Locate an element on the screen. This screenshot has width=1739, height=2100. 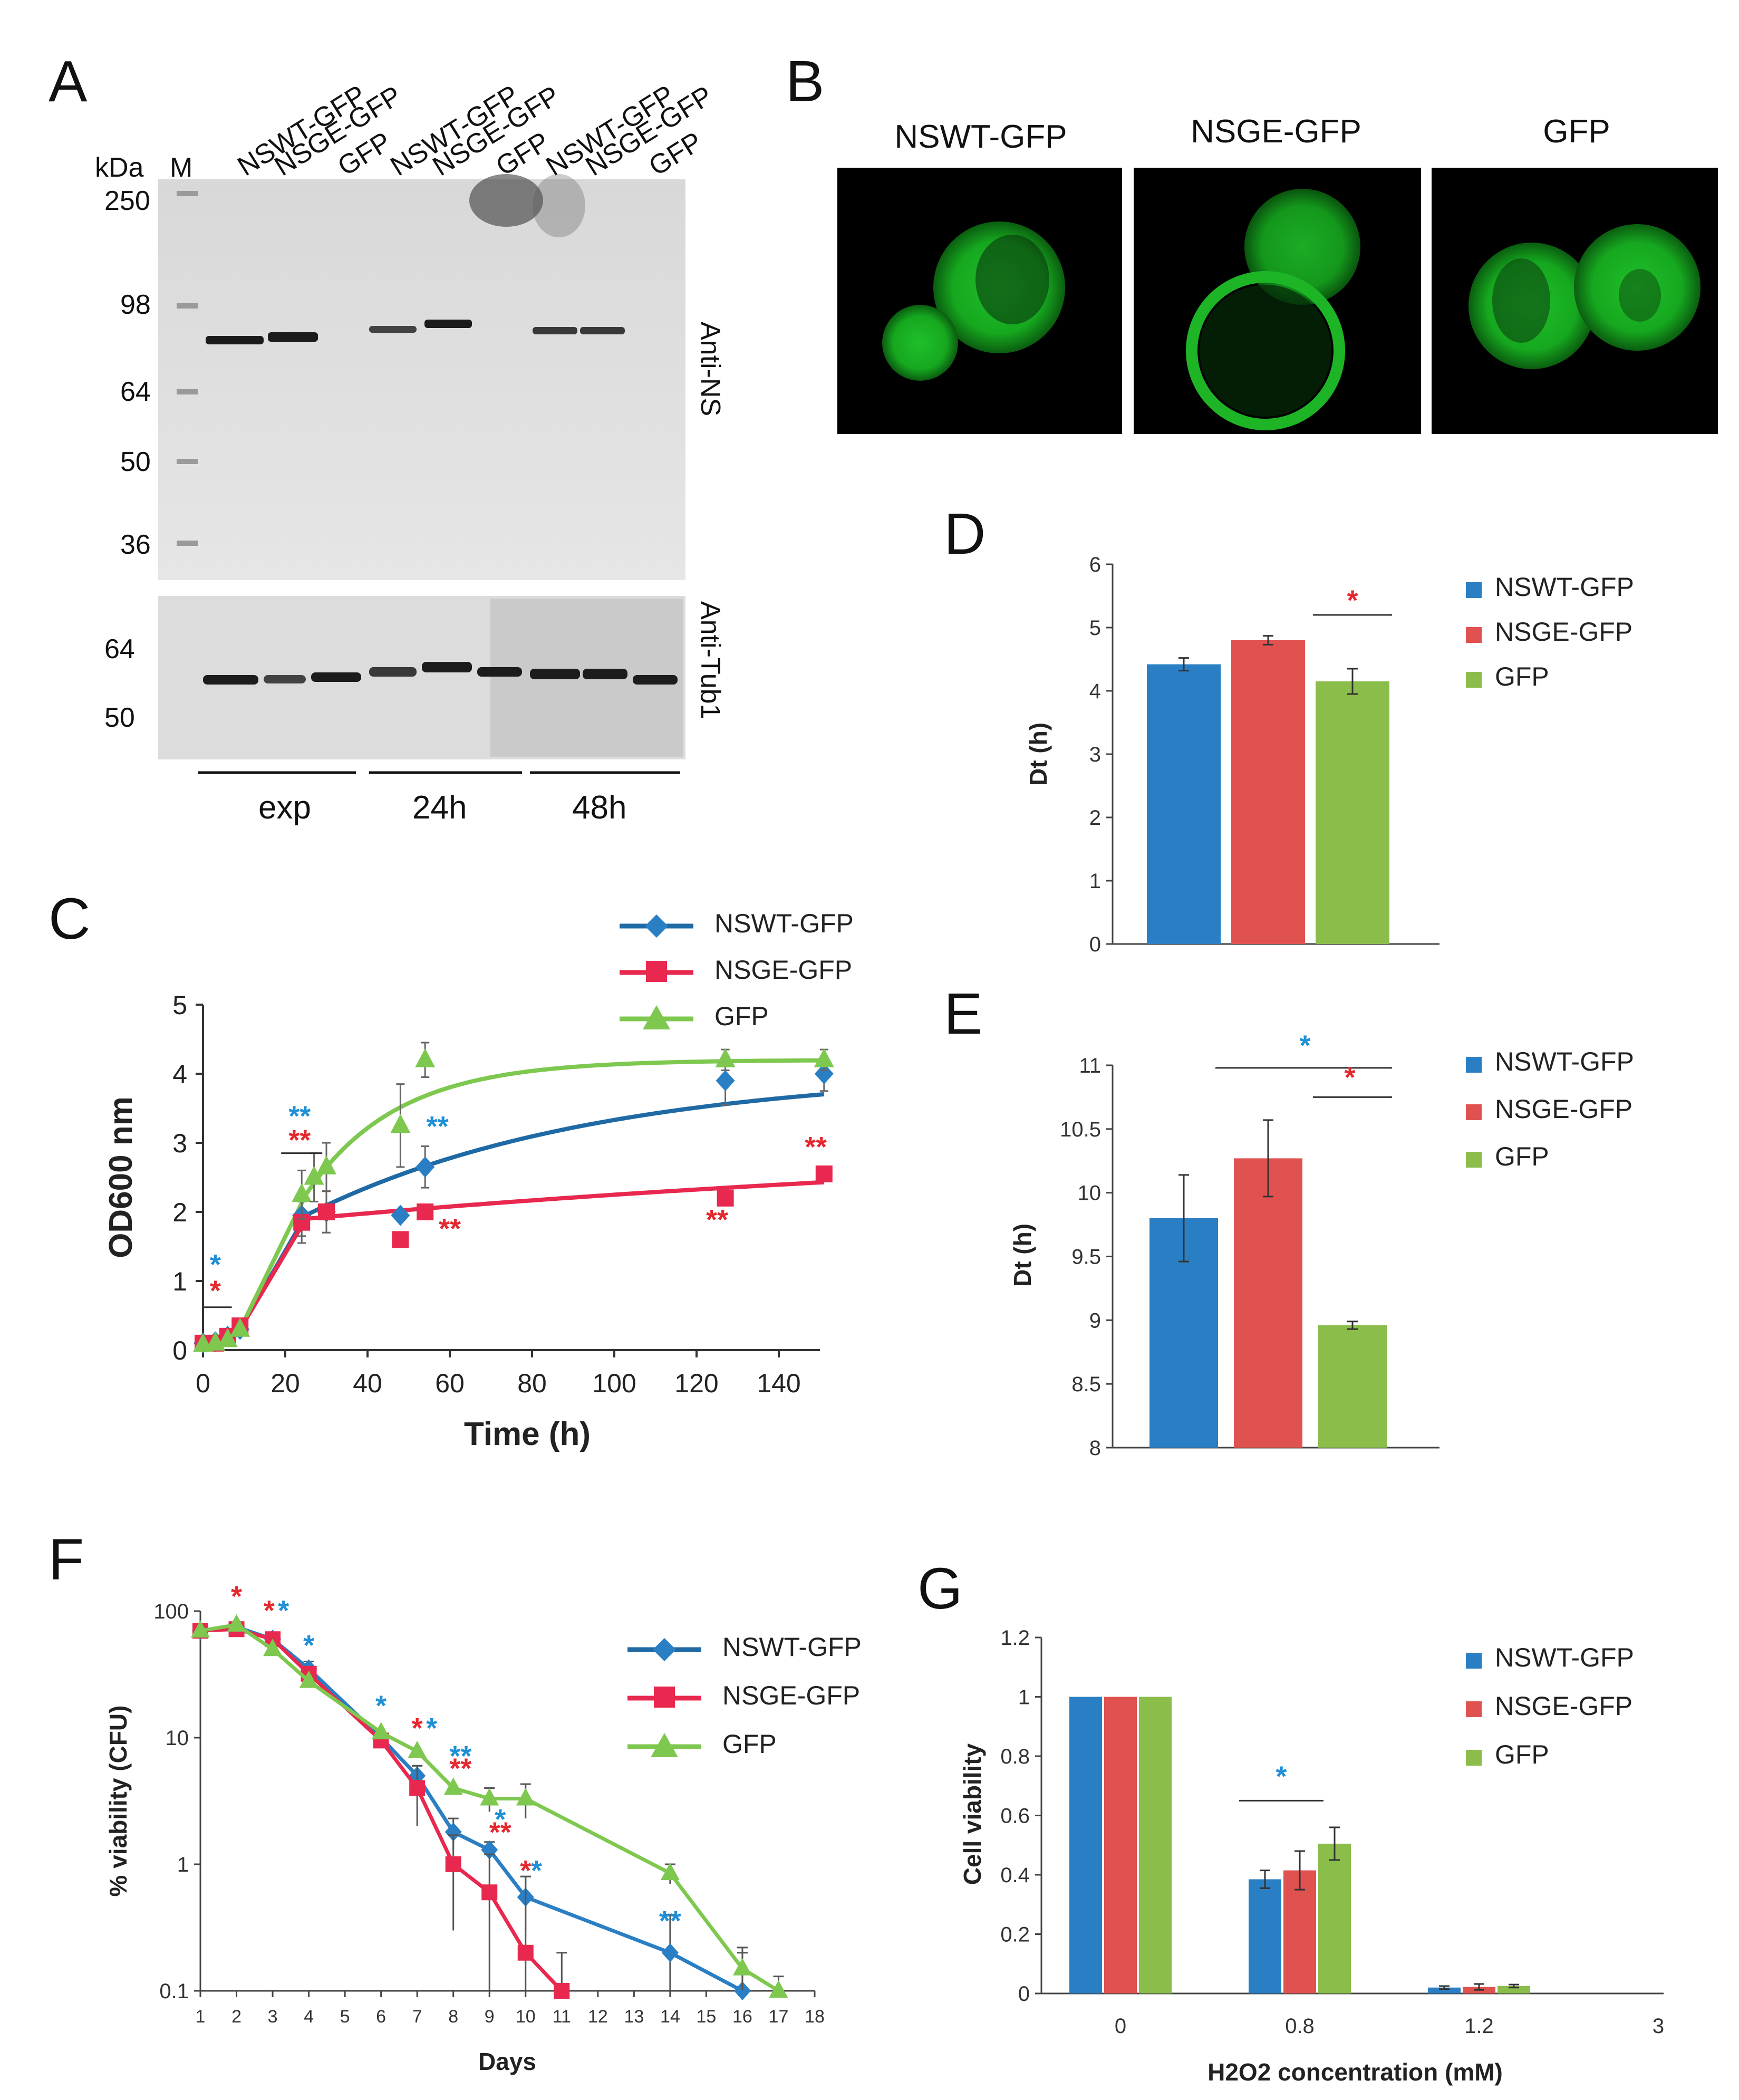
image-title-wt: NSWT-GFP is located at coordinates (980, 137).